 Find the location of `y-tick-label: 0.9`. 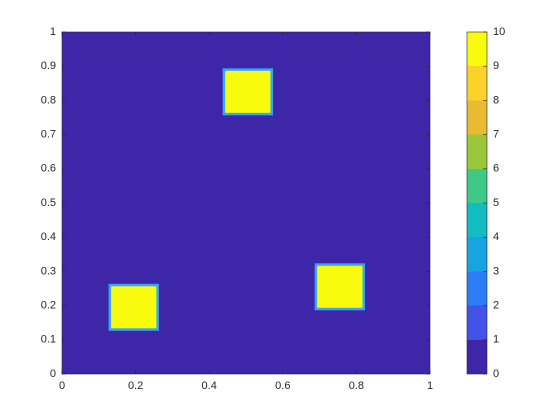

y-tick-label: 0.9 is located at coordinates (48, 66).